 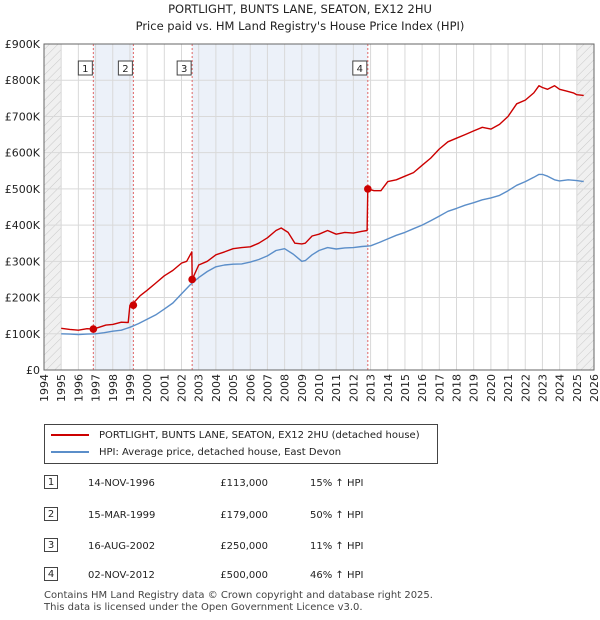 What do you see at coordinates (300, 9) in the screenshot?
I see `chart-title: PORTLIGHT, BUNTS LANE, SEATON, EX12 2HU` at bounding box center [300, 9].